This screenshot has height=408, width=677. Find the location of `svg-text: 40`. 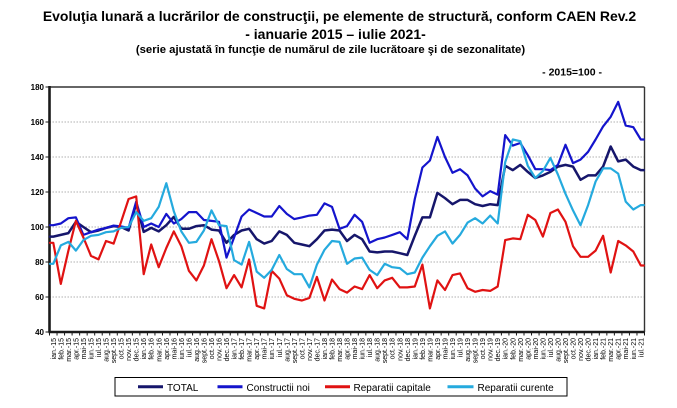

svg-text: 40 is located at coordinates (39, 332).